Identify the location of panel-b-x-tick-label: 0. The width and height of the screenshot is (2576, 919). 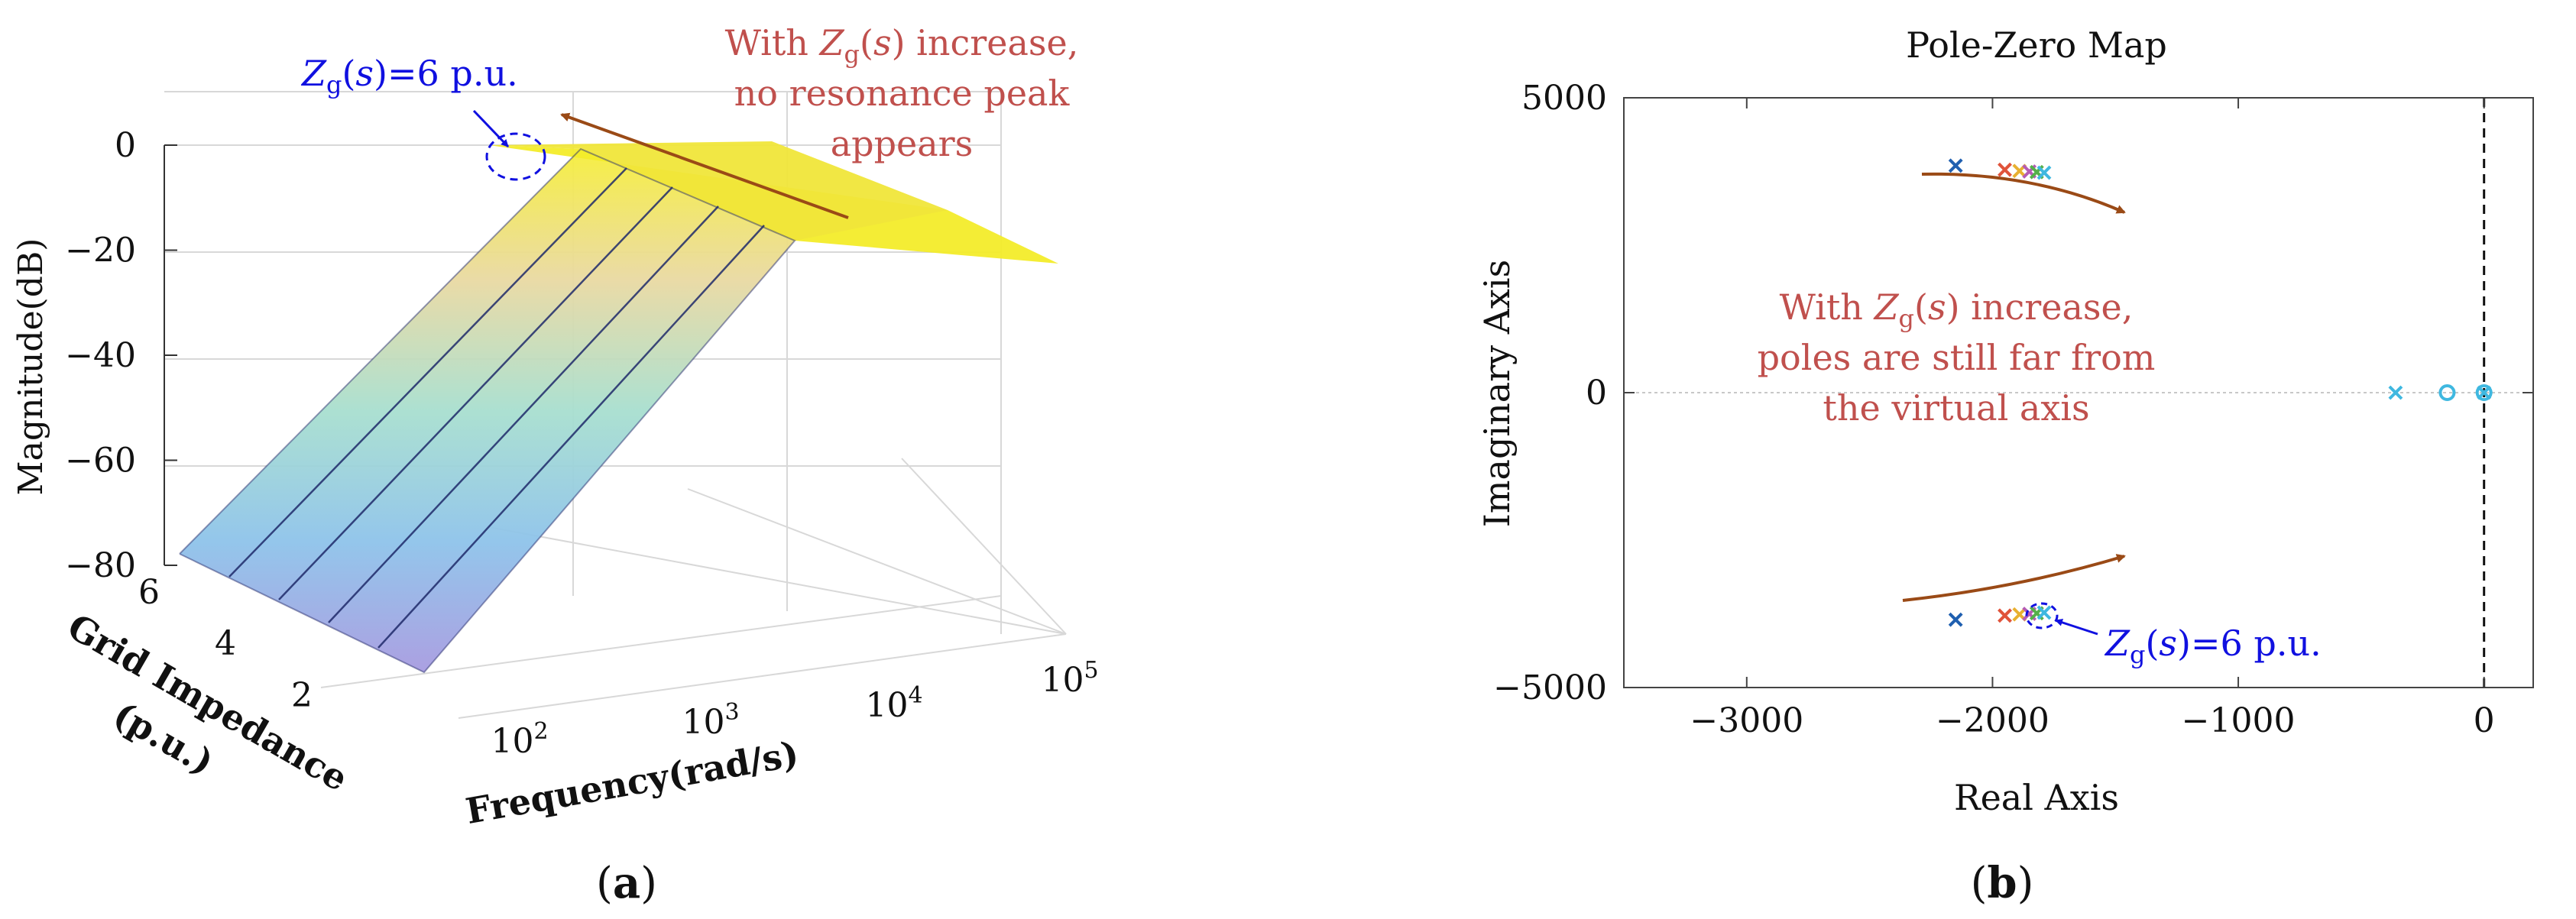
(2484, 720).